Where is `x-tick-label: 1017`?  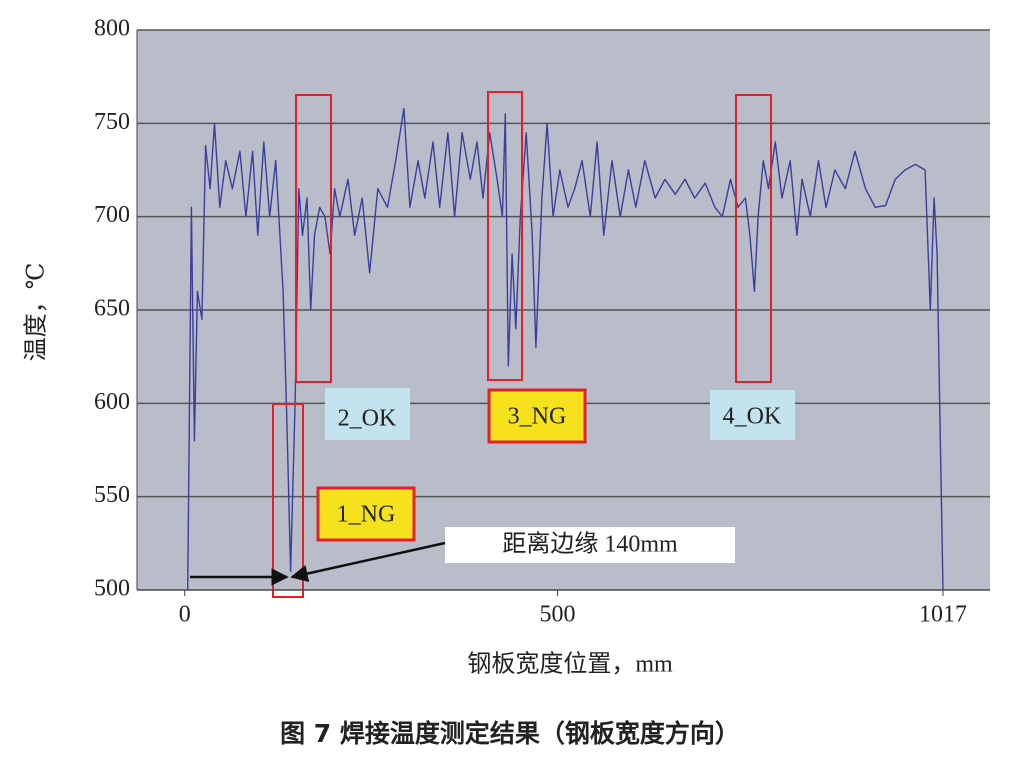 x-tick-label: 1017 is located at coordinates (943, 615).